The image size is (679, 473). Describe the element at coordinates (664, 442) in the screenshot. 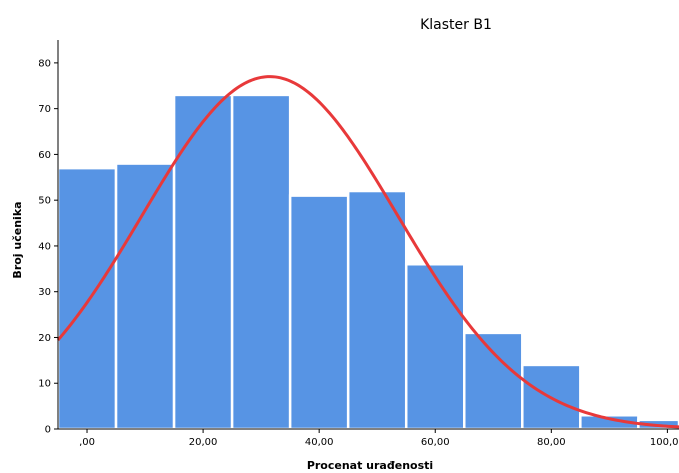

I see `x-tick-label-5: 100,00` at that location.